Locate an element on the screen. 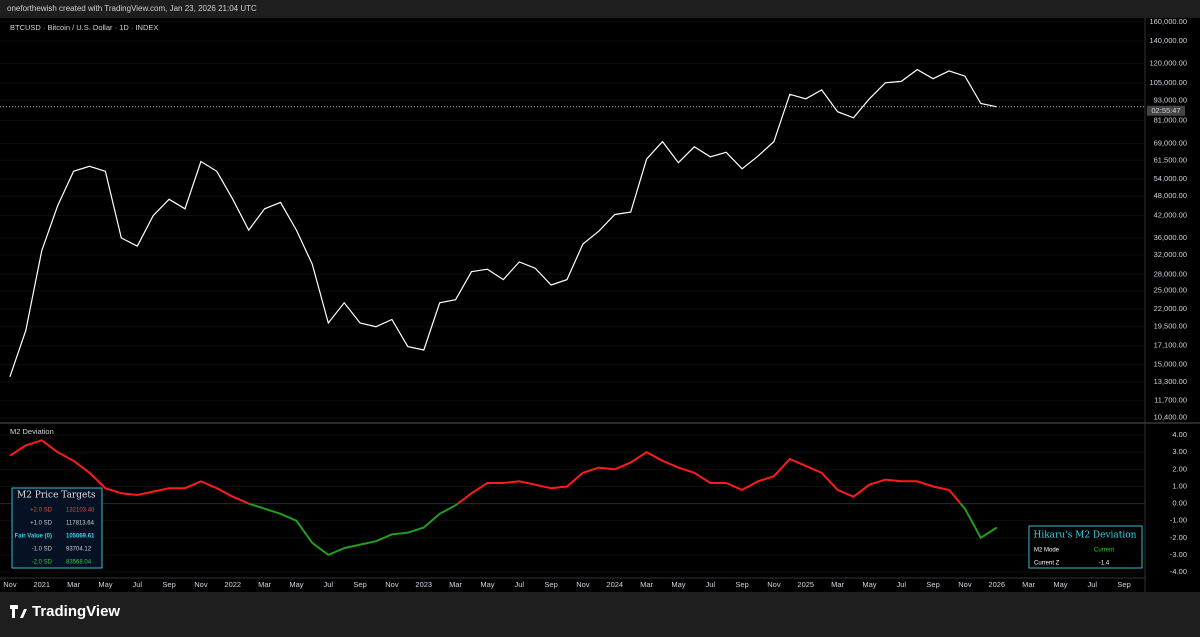  y-tick-label: 42,000.00 is located at coordinates (1170, 215).